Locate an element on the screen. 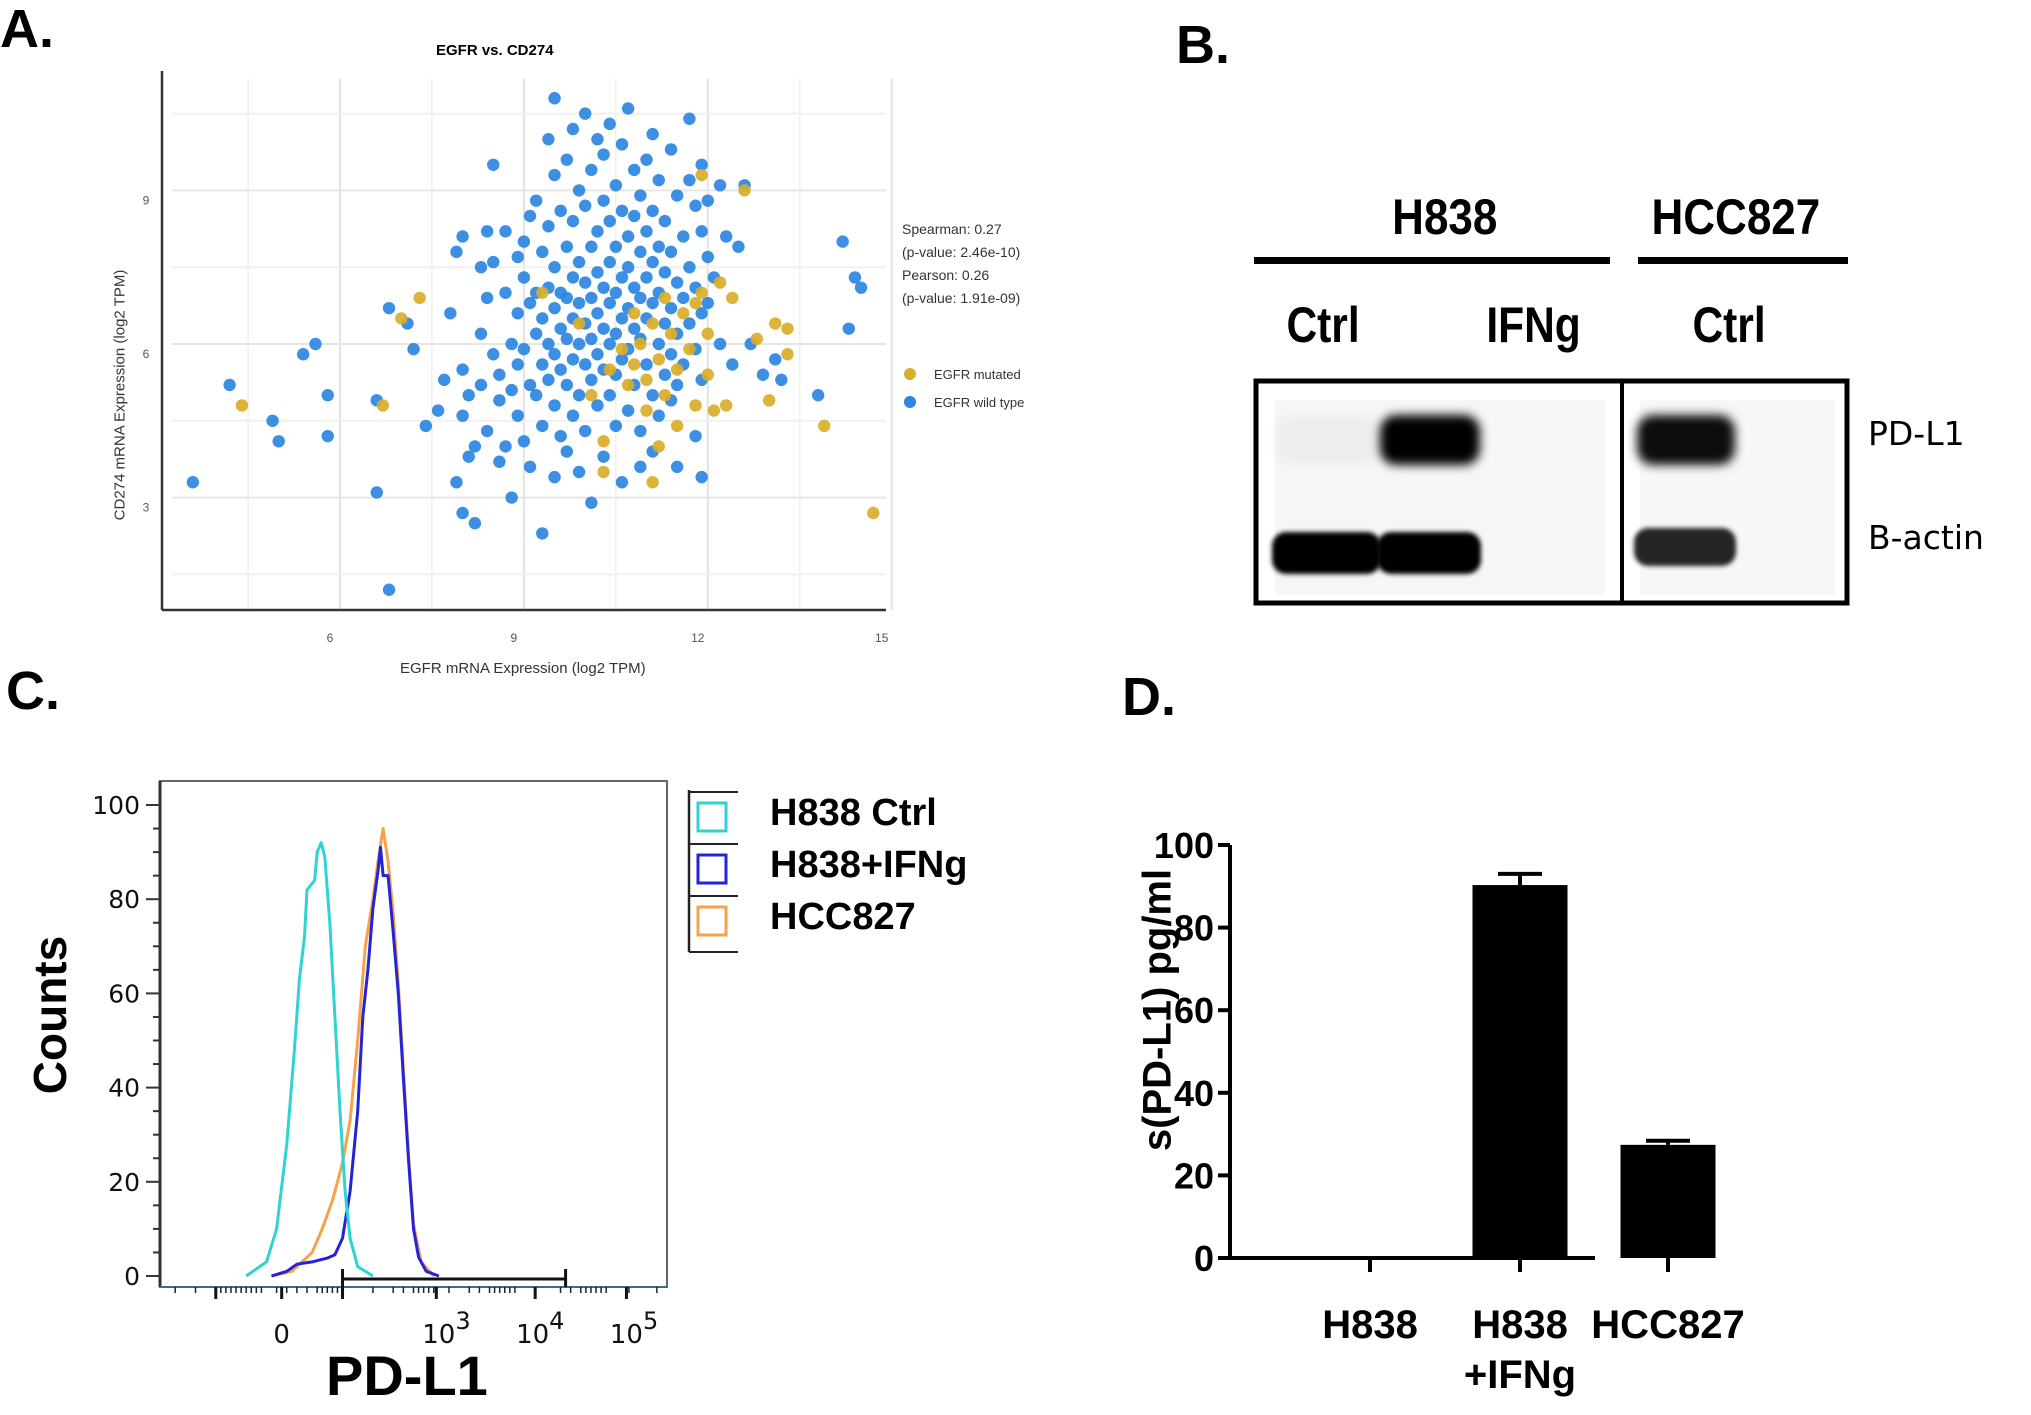 The height and width of the screenshot is (1415, 2031). bar-category-label: H838 is located at coordinates (1370, 1325).